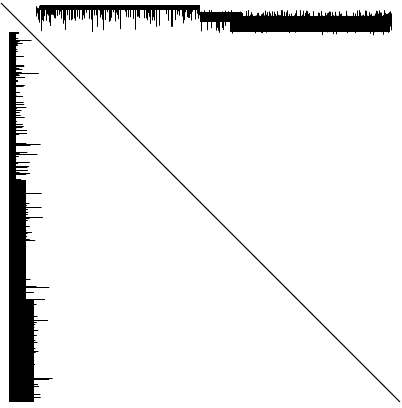 The image size is (402, 408). Describe the element at coordinates (30, 217) in the screenshot. I see `left-band` at that location.